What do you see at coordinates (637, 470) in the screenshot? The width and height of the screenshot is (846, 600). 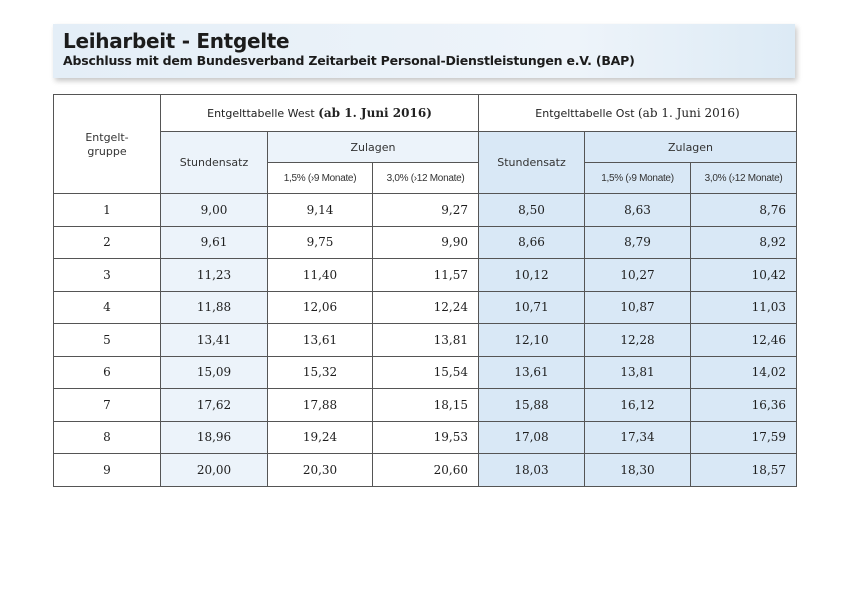 I see `cell-ost-z1: 18,30` at bounding box center [637, 470].